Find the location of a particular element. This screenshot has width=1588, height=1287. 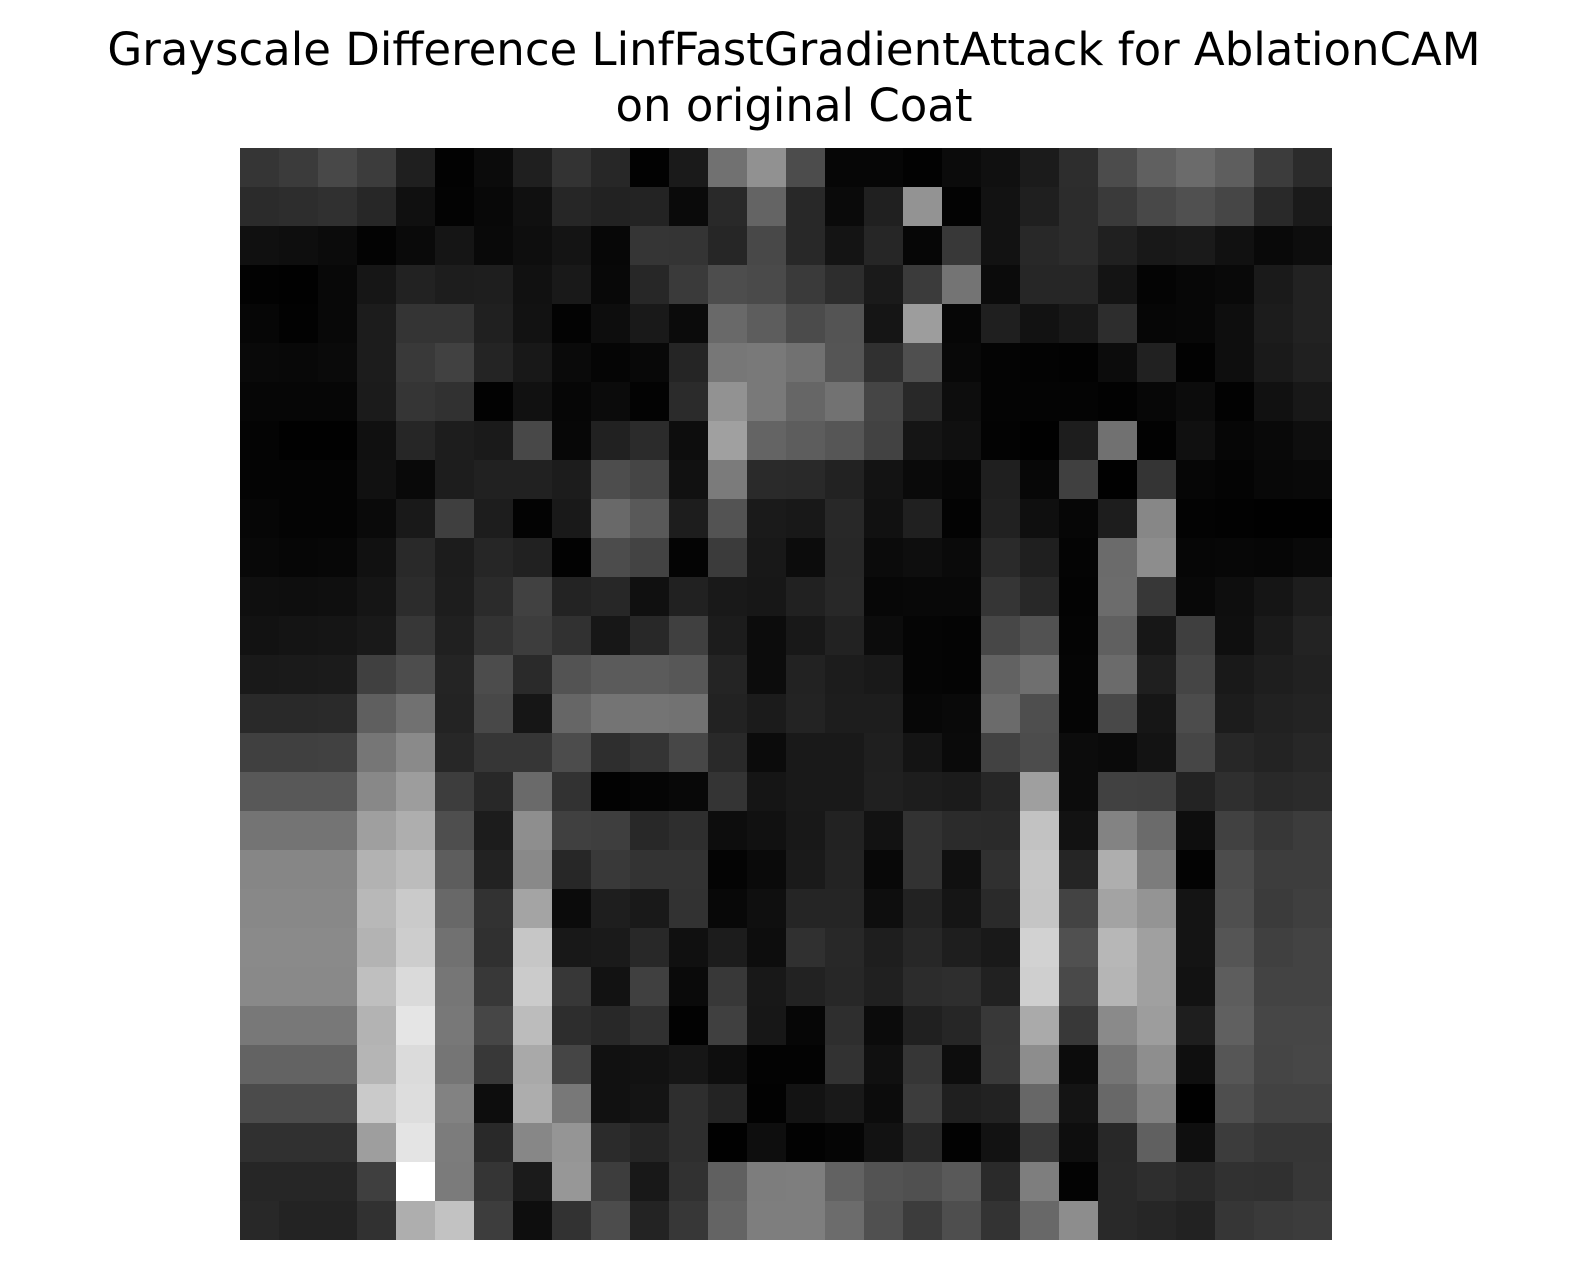

heatmap-cell-r11-c7 is located at coordinates (533, 597).